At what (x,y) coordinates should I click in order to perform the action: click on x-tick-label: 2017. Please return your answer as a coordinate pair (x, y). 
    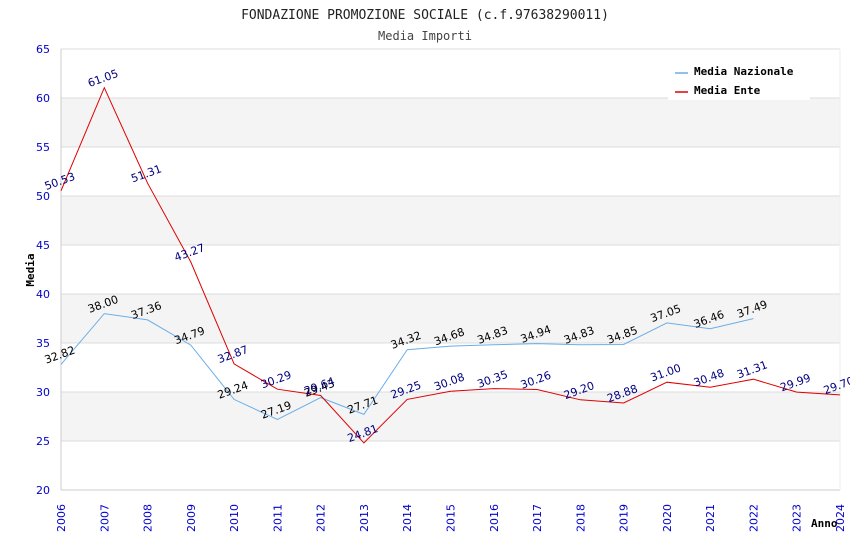
    Looking at the image, I should click on (537, 518).